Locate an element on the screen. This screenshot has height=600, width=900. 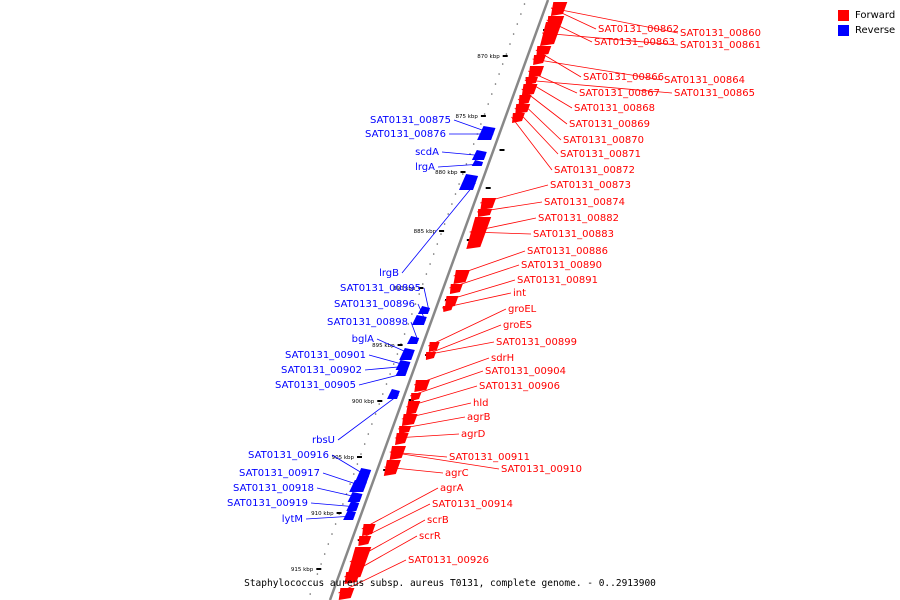
forward-gene-label: SAT0131_00871 is located at coordinates (600, 154).